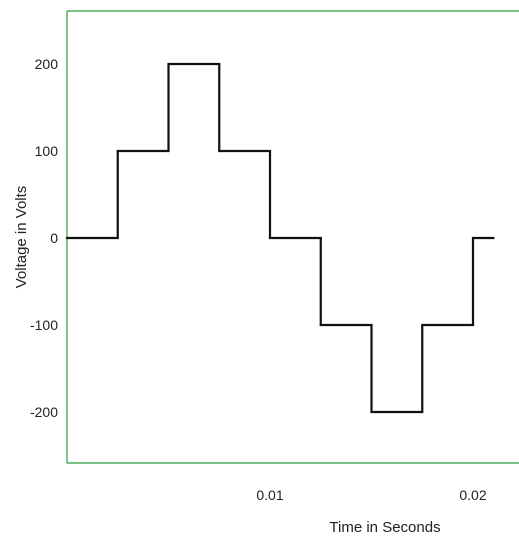 The width and height of the screenshot is (519, 539). What do you see at coordinates (47, 64) in the screenshot?
I see `y-tick-label-0: 200` at bounding box center [47, 64].